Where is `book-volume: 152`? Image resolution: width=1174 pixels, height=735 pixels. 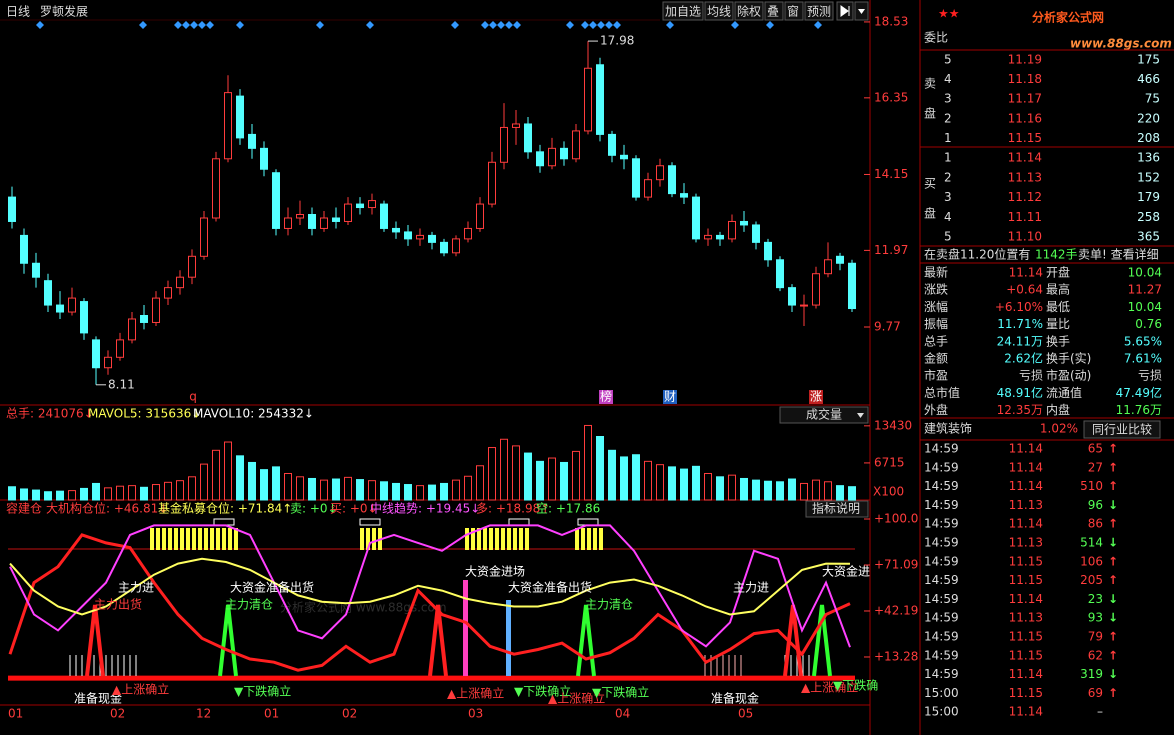 book-volume: 152 is located at coordinates (1148, 177).